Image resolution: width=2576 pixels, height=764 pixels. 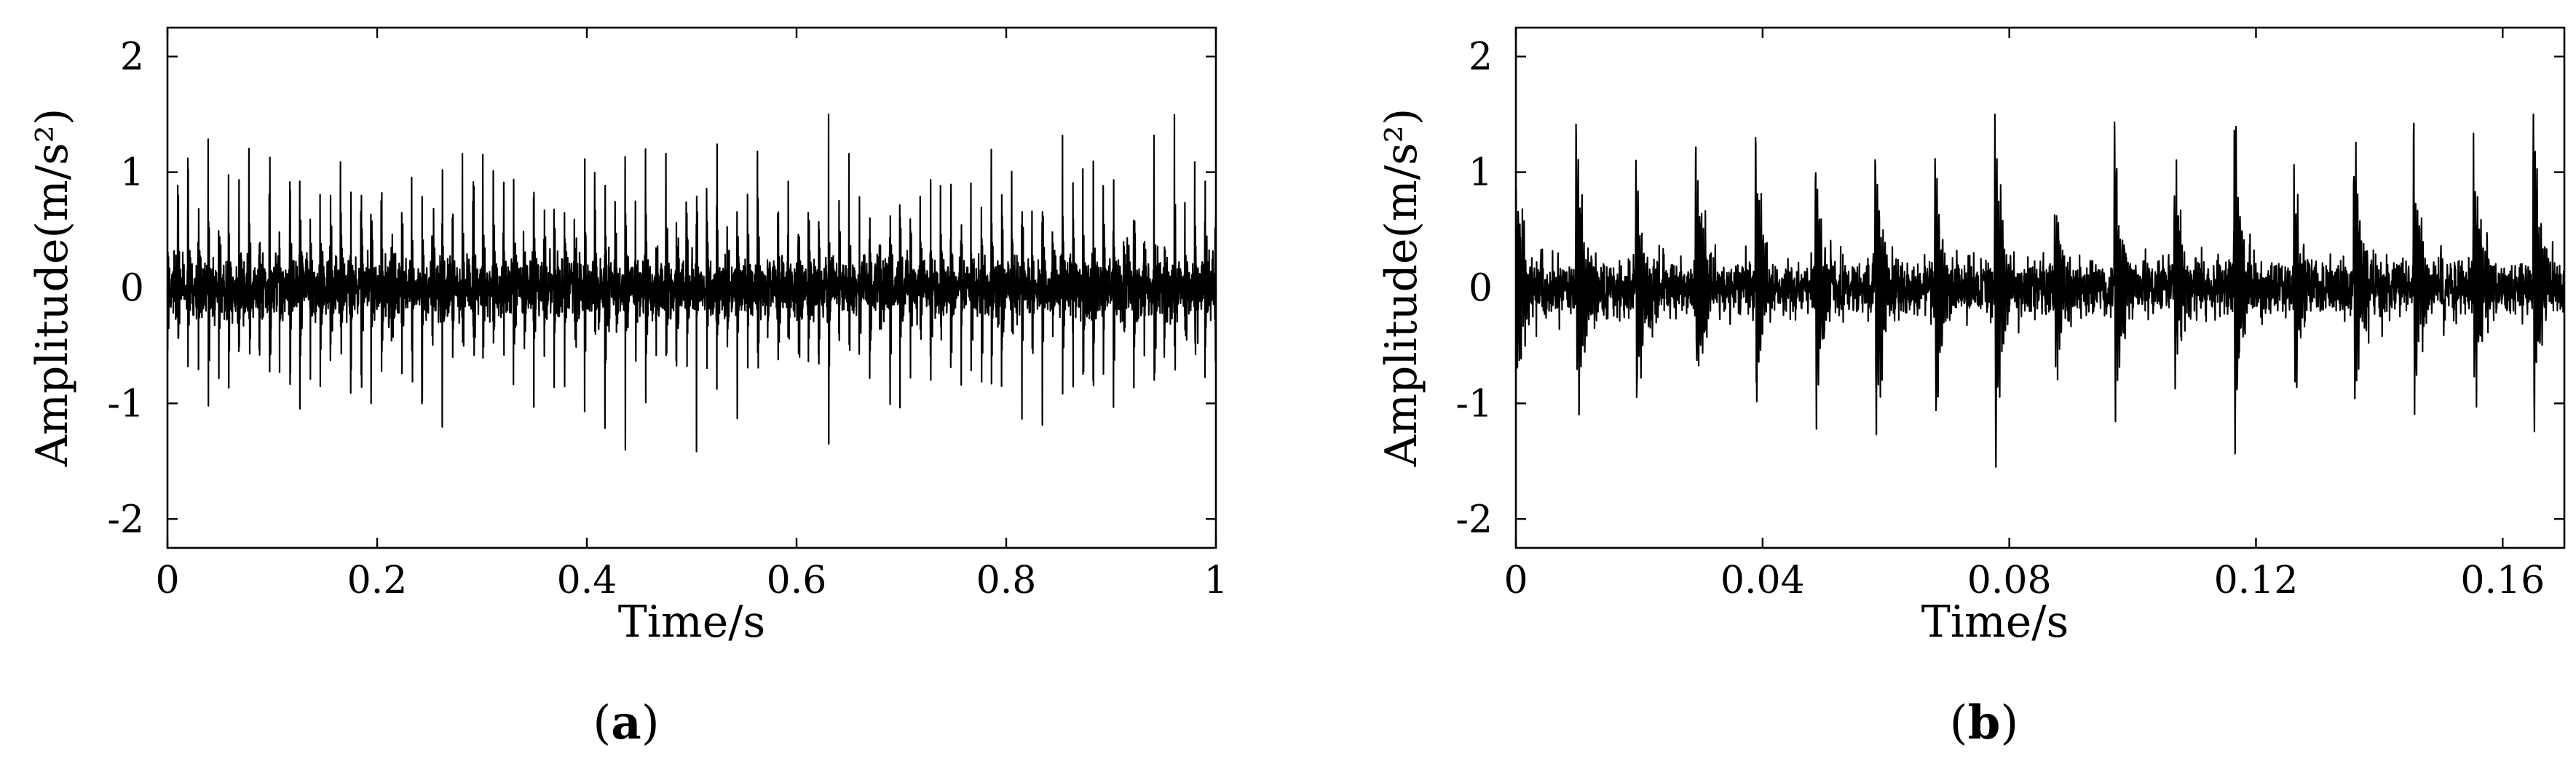 What do you see at coordinates (1007, 580) in the screenshot?
I see `x-tick-label-a-4: 0.8` at bounding box center [1007, 580].